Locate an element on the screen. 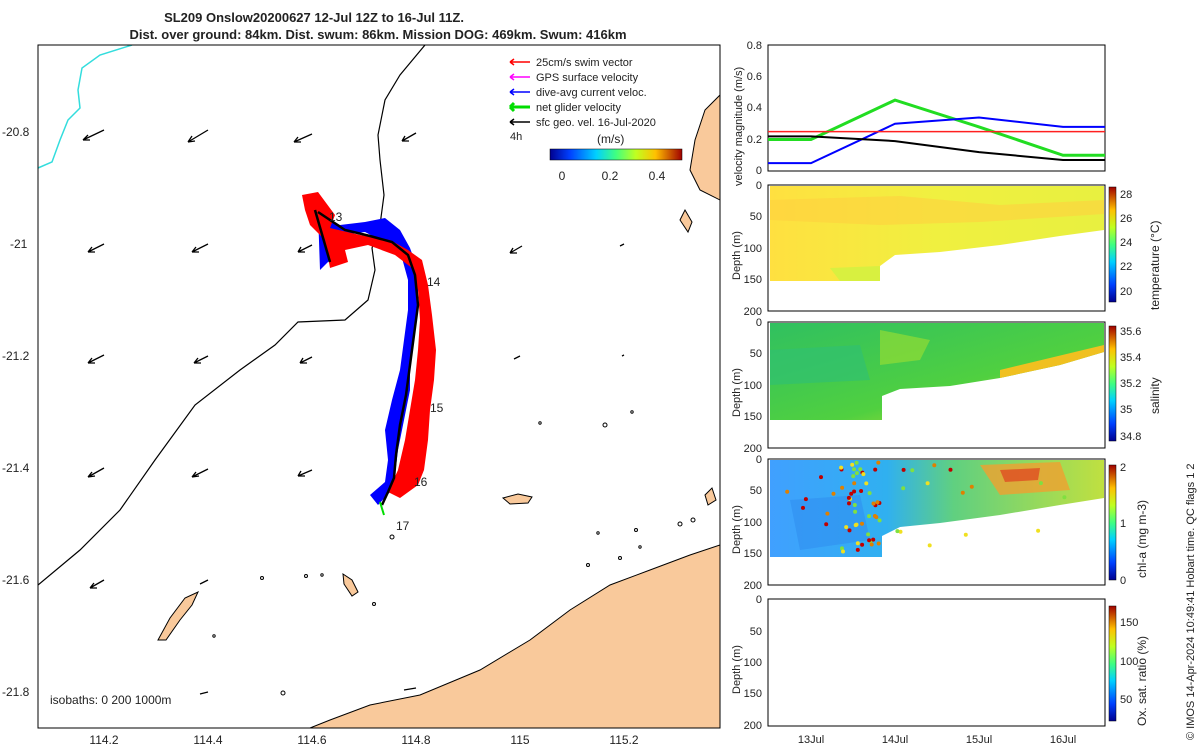  svg-text: 115 is located at coordinates (519, 740).